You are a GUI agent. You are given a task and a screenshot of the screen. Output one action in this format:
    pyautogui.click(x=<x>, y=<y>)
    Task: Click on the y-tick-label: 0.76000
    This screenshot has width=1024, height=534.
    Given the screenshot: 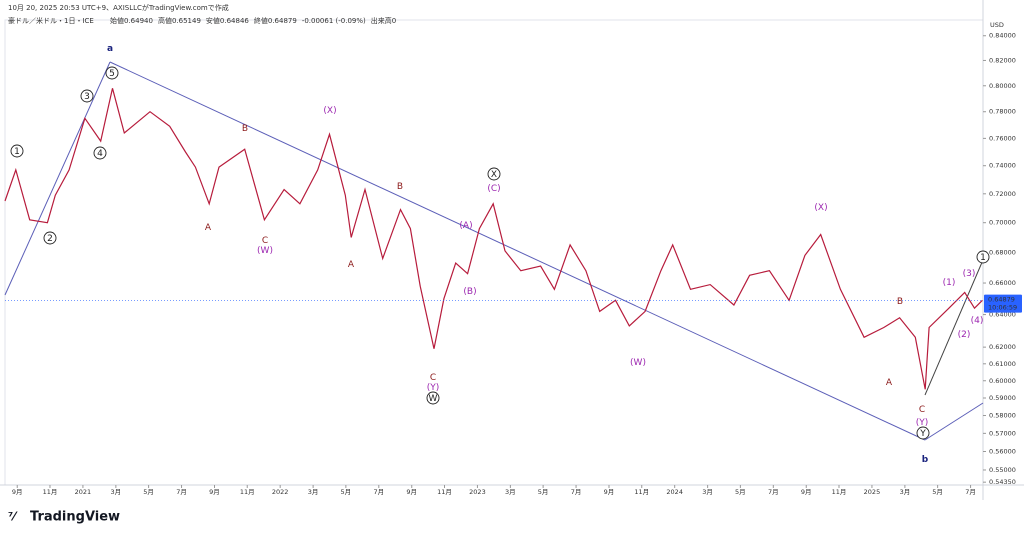 What is the action you would take?
    pyautogui.click(x=1002, y=138)
    